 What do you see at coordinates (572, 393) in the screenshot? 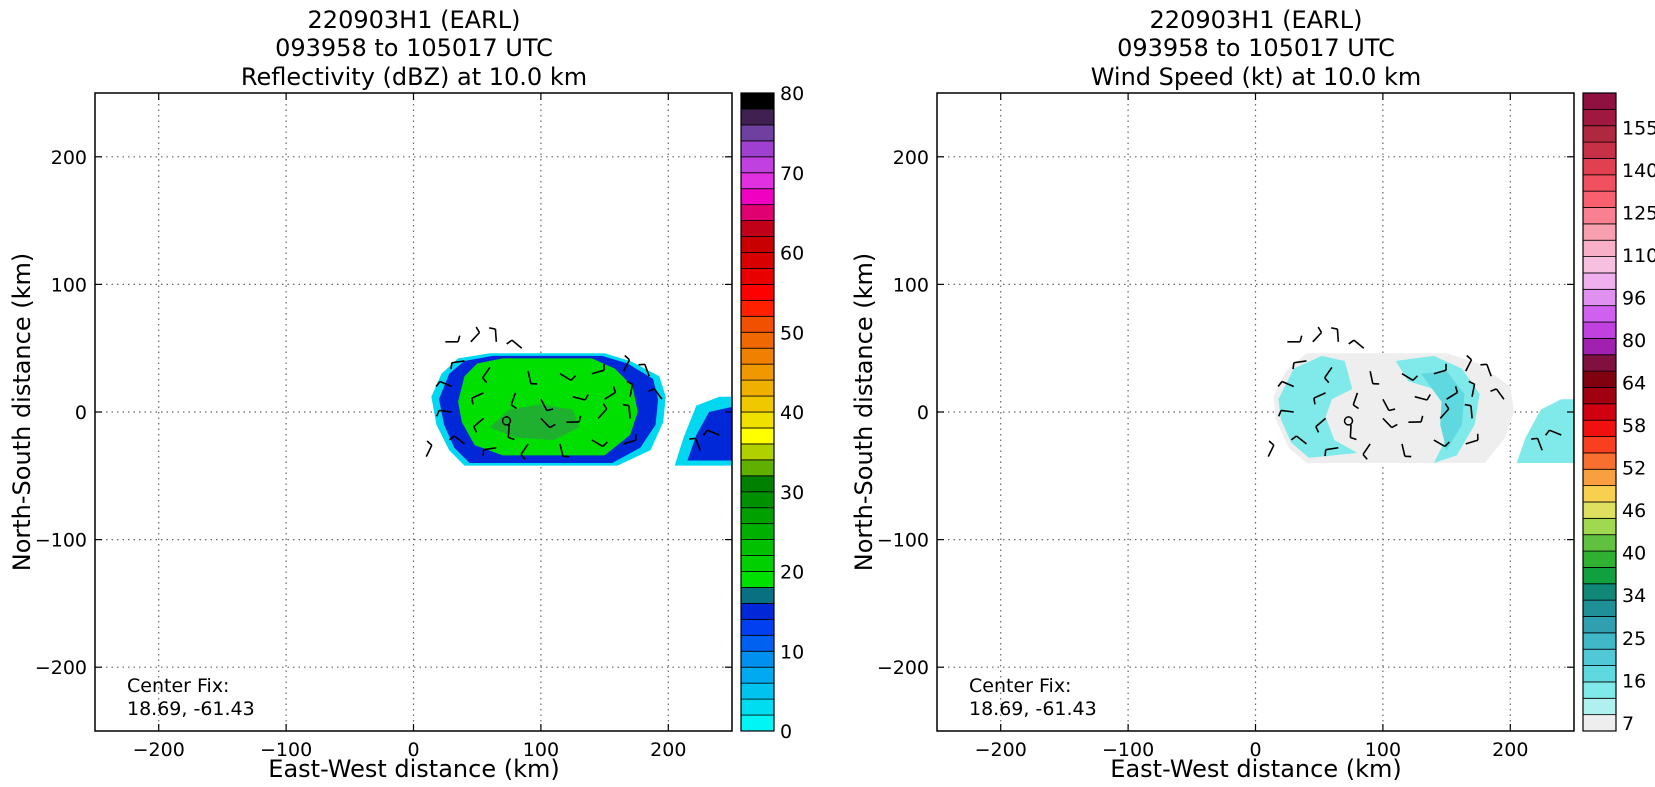
I see `wind-barbs` at bounding box center [572, 393].